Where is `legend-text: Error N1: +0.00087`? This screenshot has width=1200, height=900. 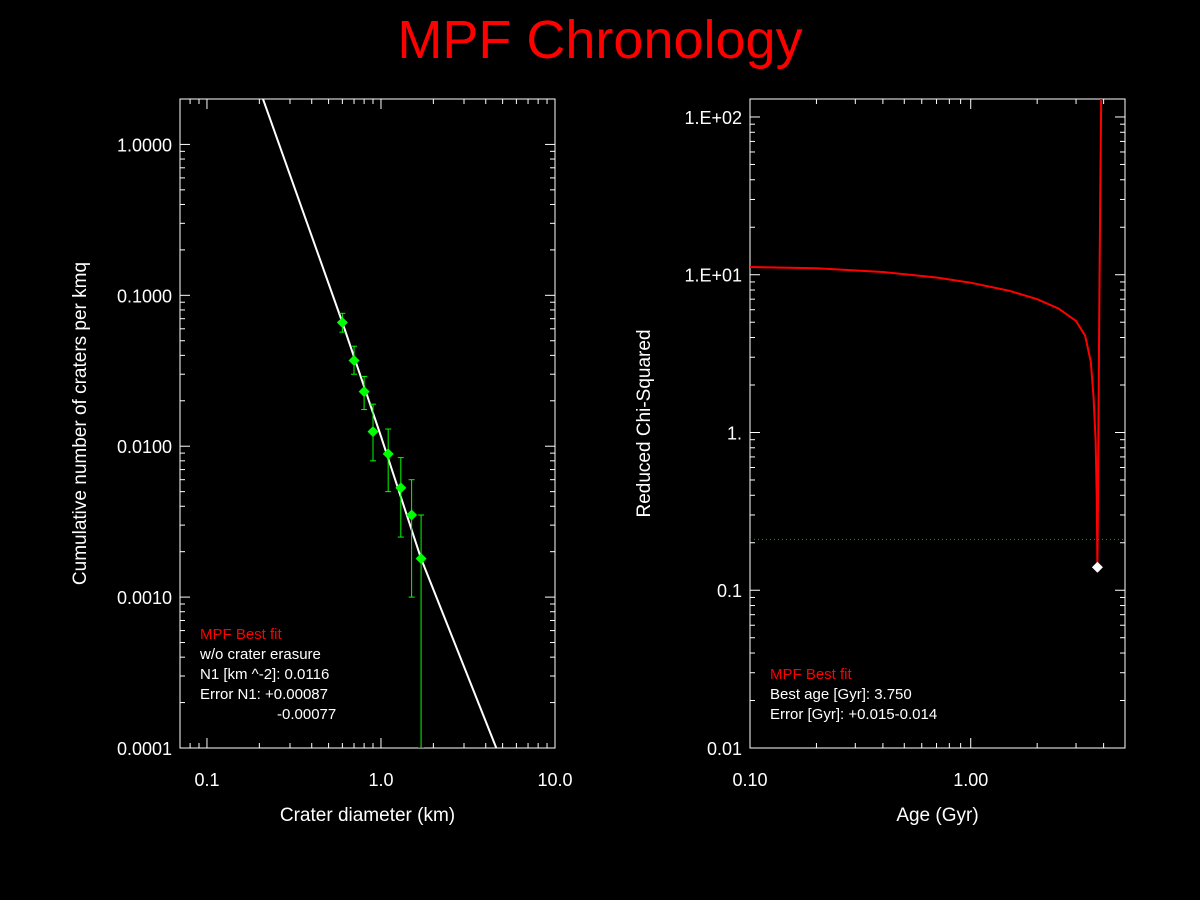 legend-text: Error N1: +0.00087 is located at coordinates (264, 694).